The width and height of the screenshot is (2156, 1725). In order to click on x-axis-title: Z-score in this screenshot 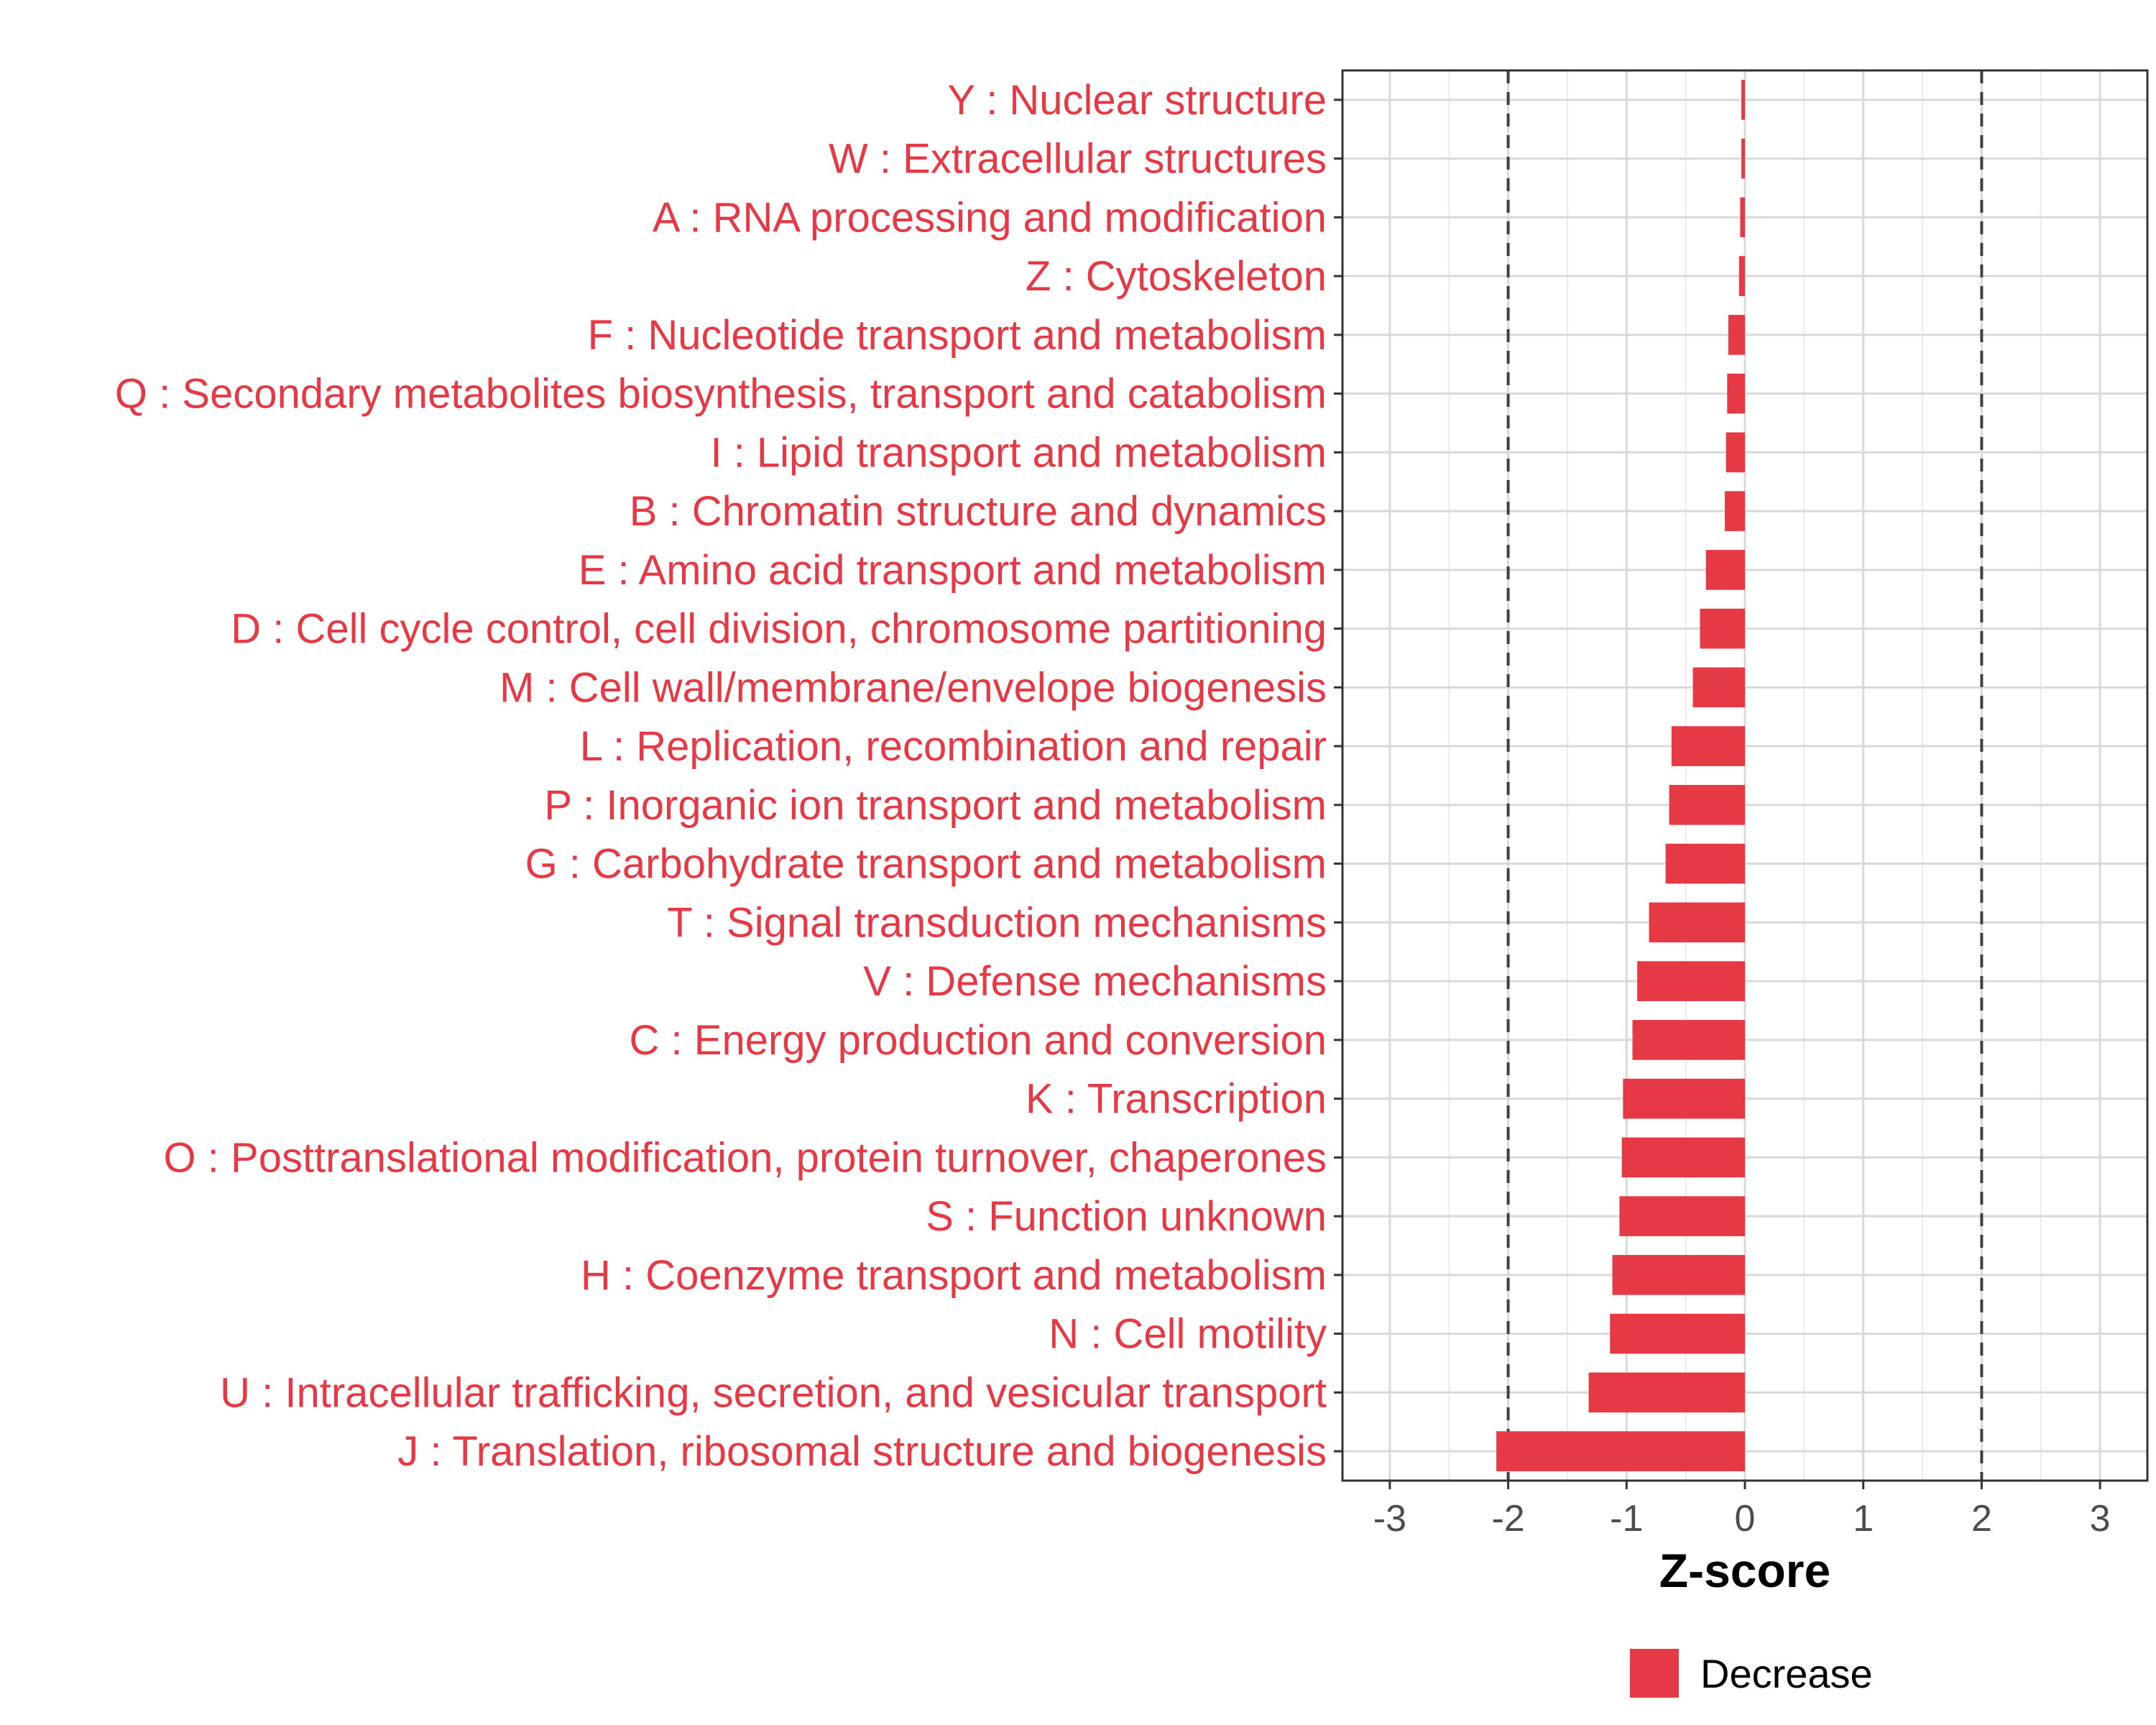, I will do `click(1745, 1570)`.